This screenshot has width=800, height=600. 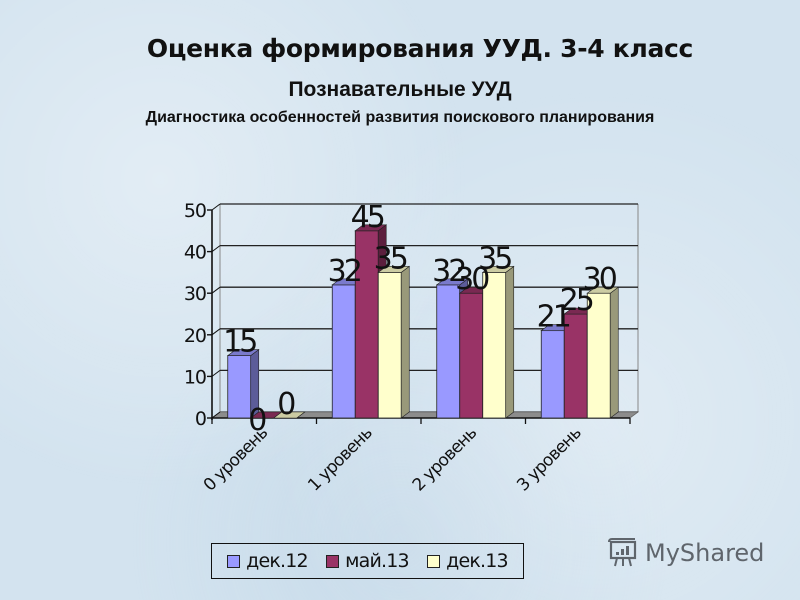 I want to click on y-tick-label: 50, so click(x=195, y=211).